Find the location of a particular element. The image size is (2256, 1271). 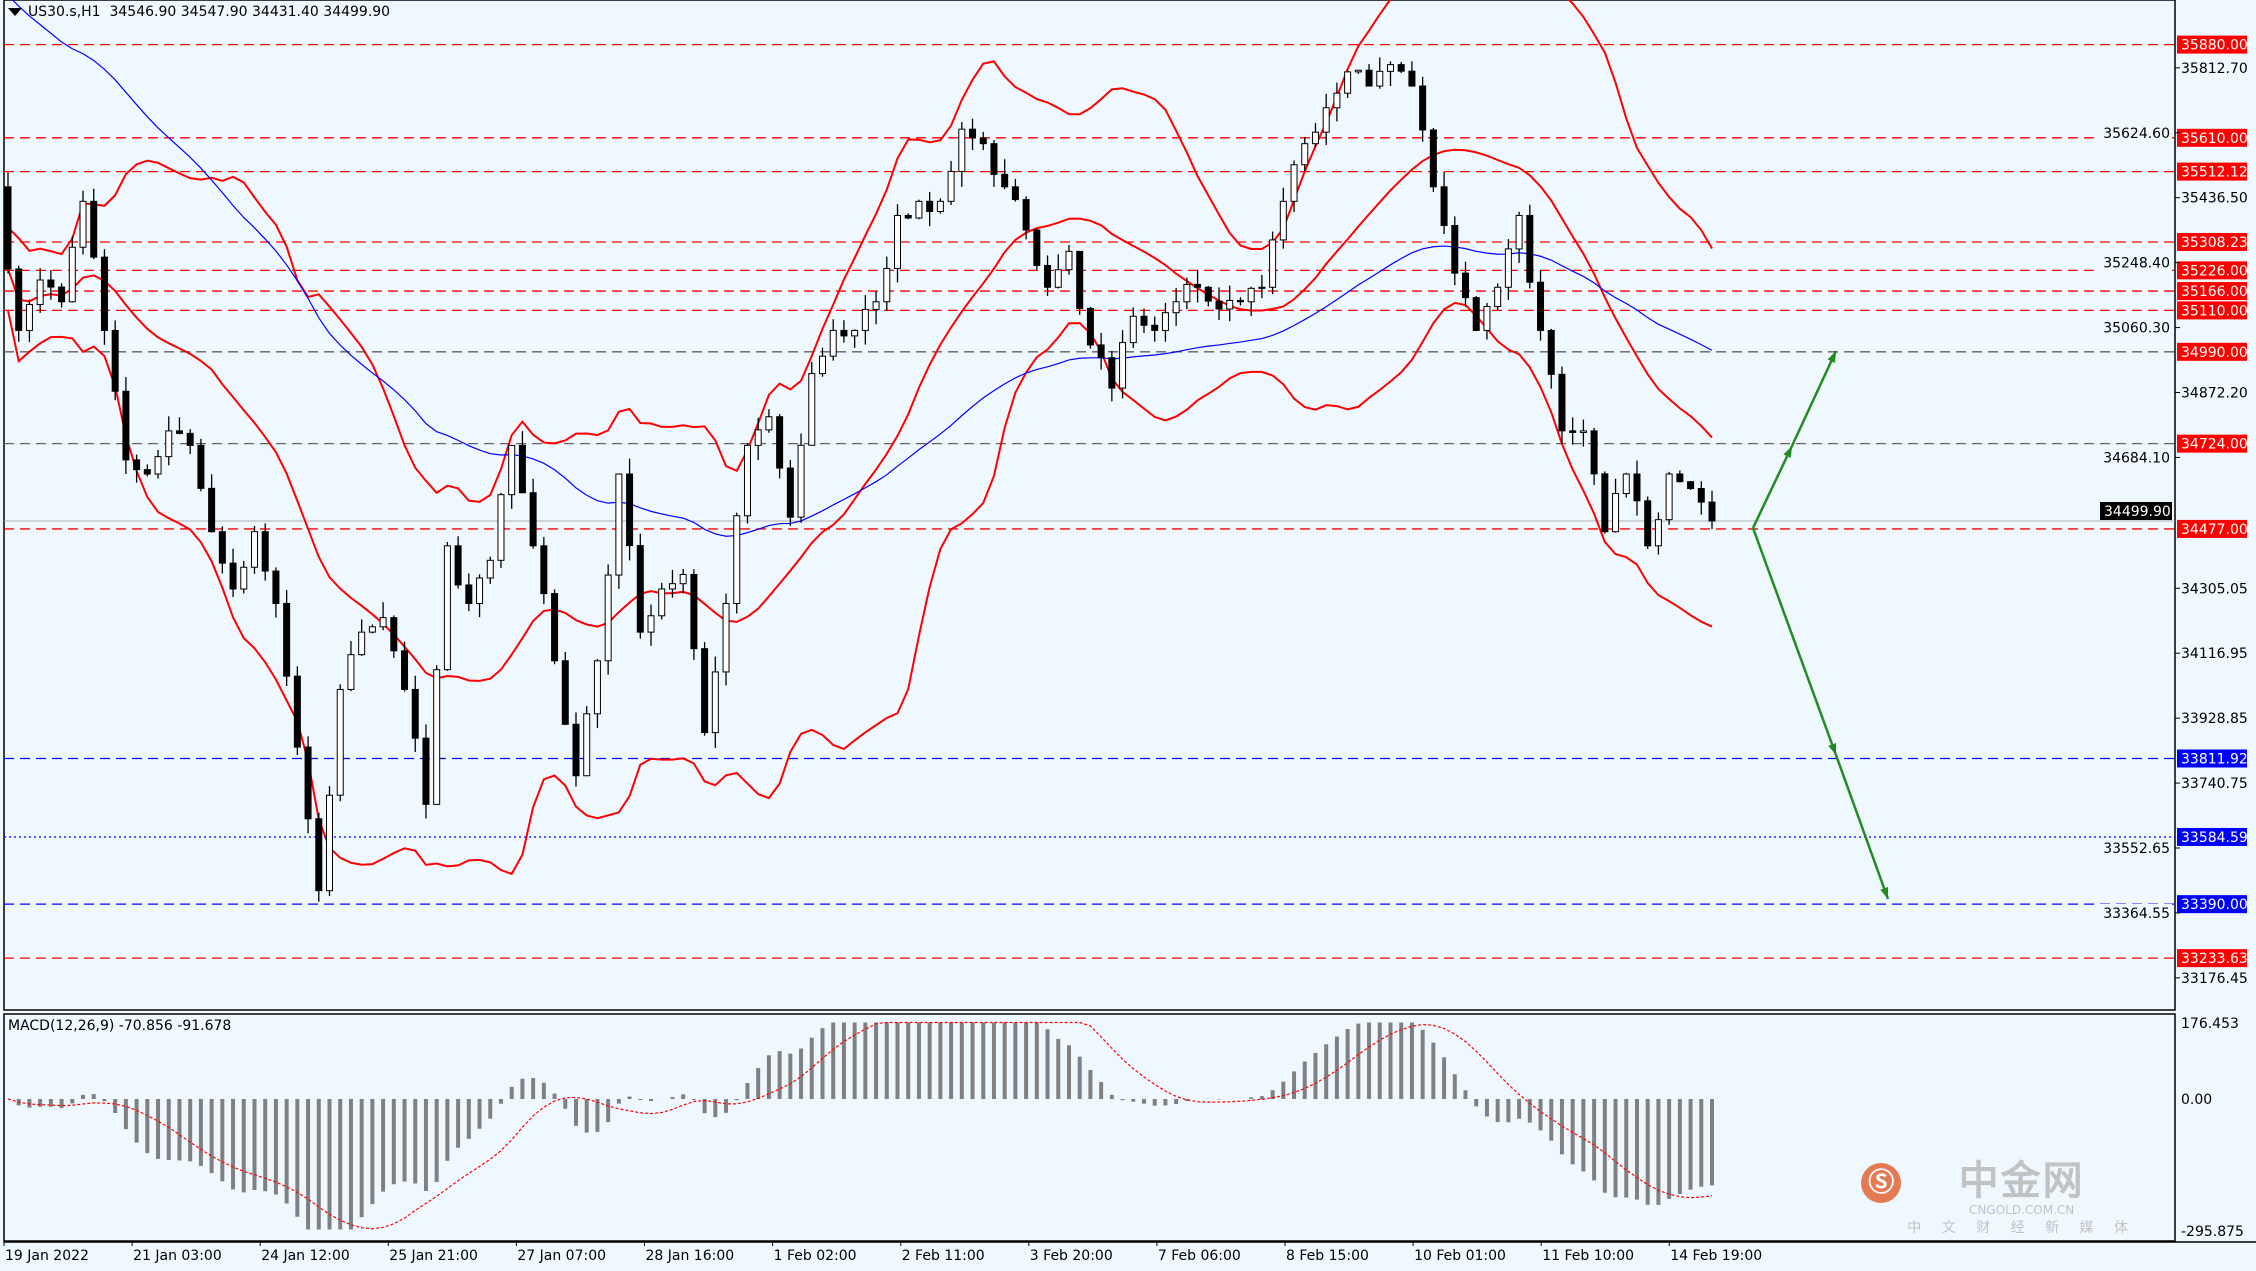

level-label: 35226.00 is located at coordinates (2214, 271).